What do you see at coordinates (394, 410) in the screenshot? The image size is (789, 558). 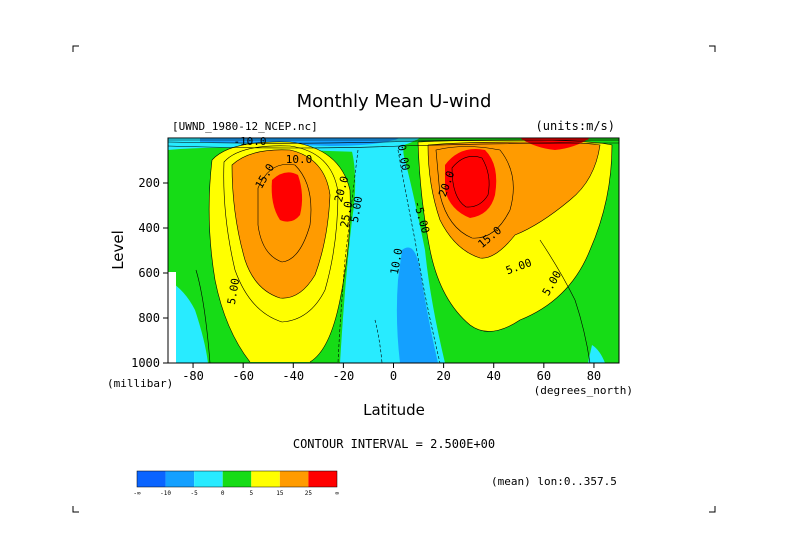 I see `x-axis-title: Latitude` at bounding box center [394, 410].